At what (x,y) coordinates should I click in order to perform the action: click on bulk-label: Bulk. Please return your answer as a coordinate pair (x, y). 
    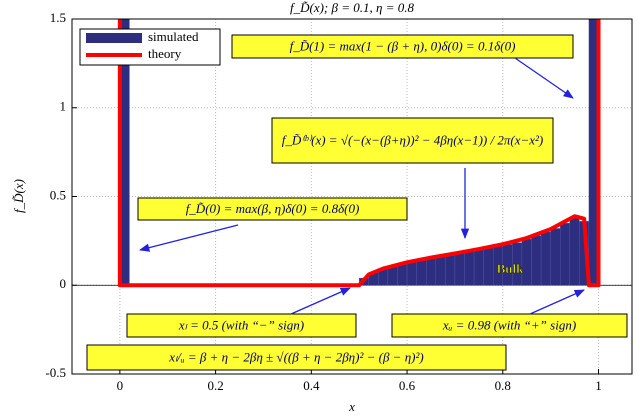
    Looking at the image, I should click on (511, 268).